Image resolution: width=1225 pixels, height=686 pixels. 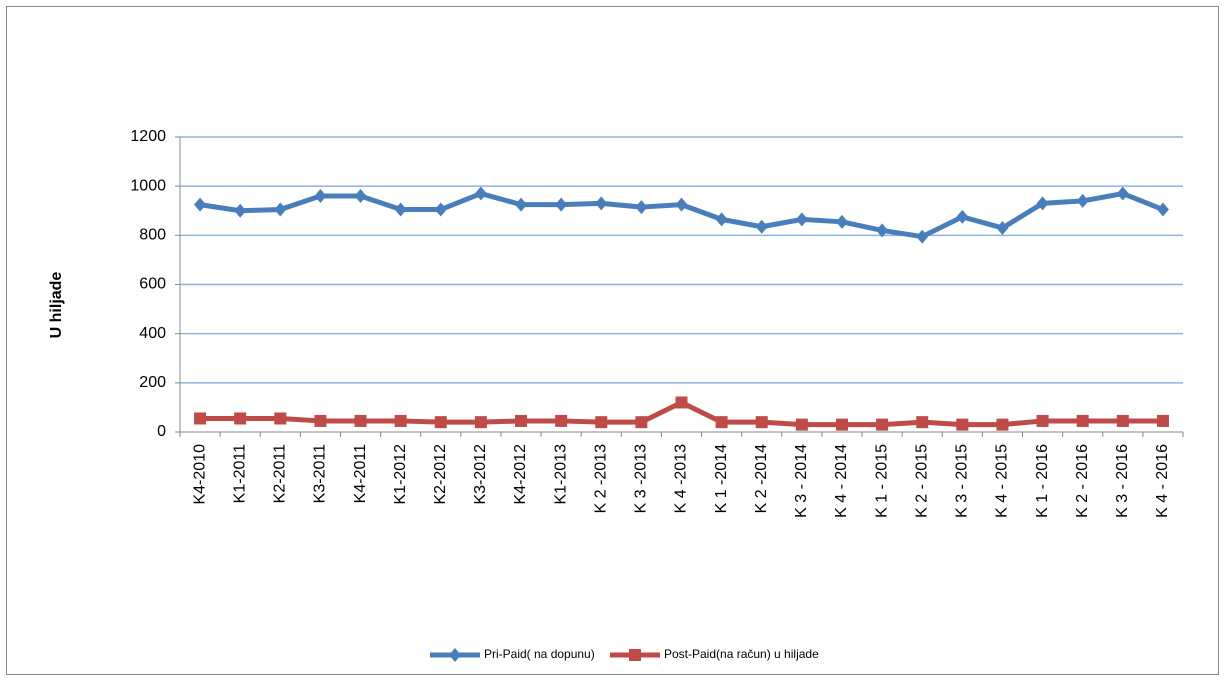 What do you see at coordinates (239, 473) in the screenshot?
I see `x-tick-label: K1-2011` at bounding box center [239, 473].